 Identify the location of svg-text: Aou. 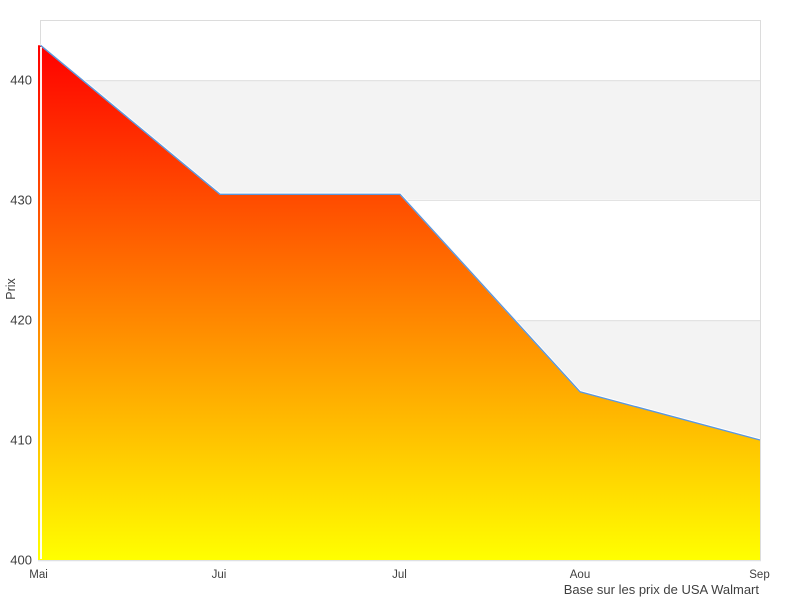
(580, 575).